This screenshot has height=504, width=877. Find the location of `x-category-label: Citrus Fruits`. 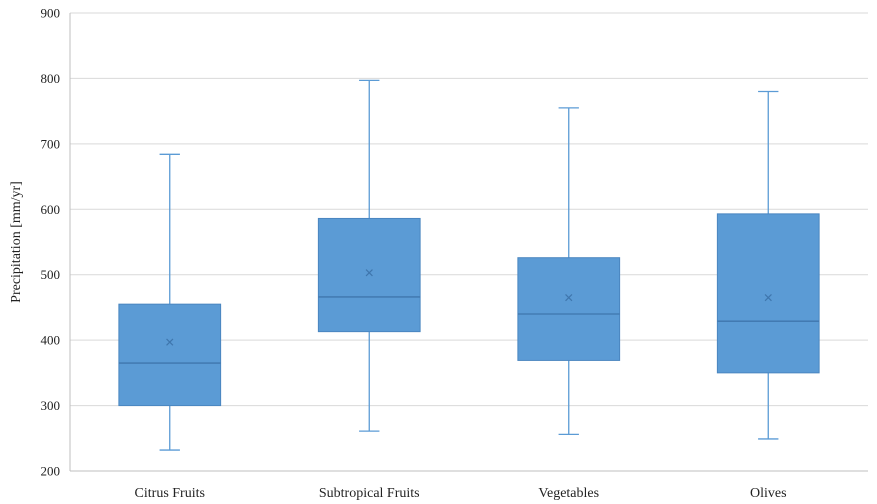

x-category-label: Citrus Fruits is located at coordinates (170, 493).